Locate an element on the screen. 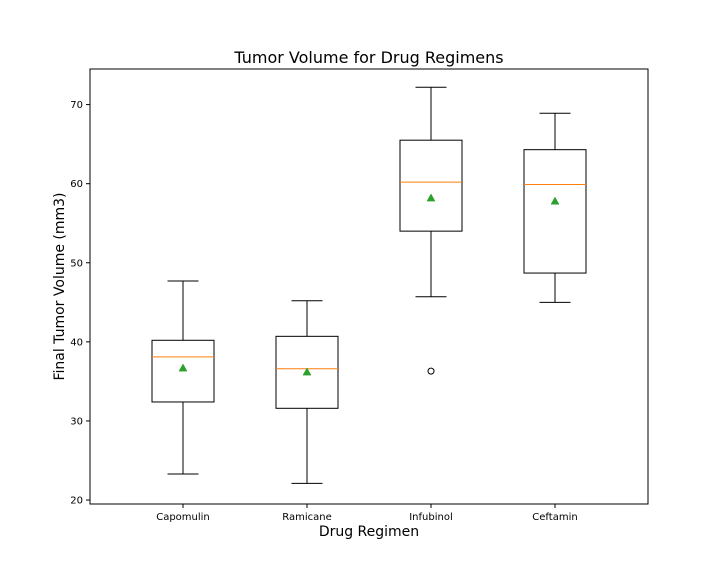 This screenshot has height=580, width=720. y-tick-label: 60 is located at coordinates (76, 184).